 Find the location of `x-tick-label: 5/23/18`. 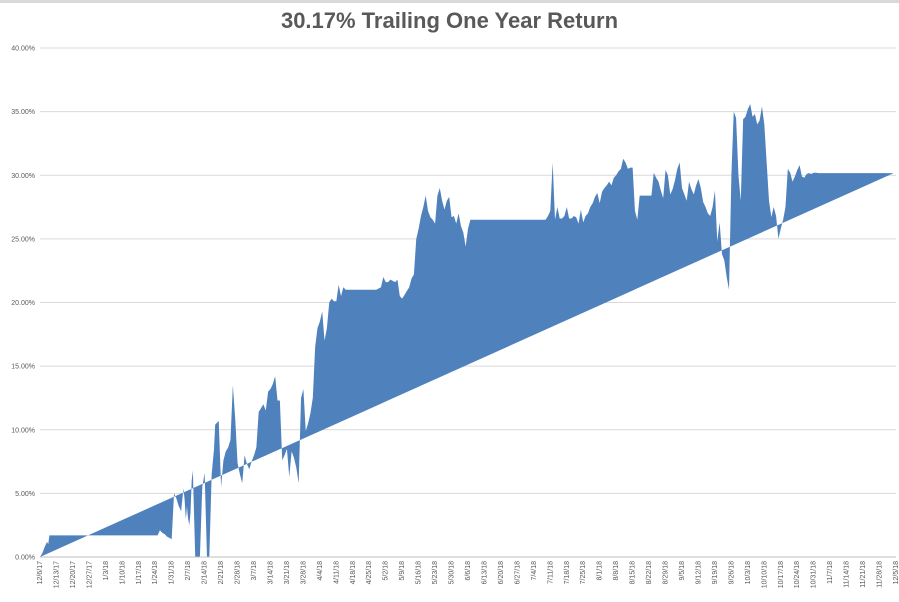

x-tick-label: 5/23/18 is located at coordinates (435, 572).